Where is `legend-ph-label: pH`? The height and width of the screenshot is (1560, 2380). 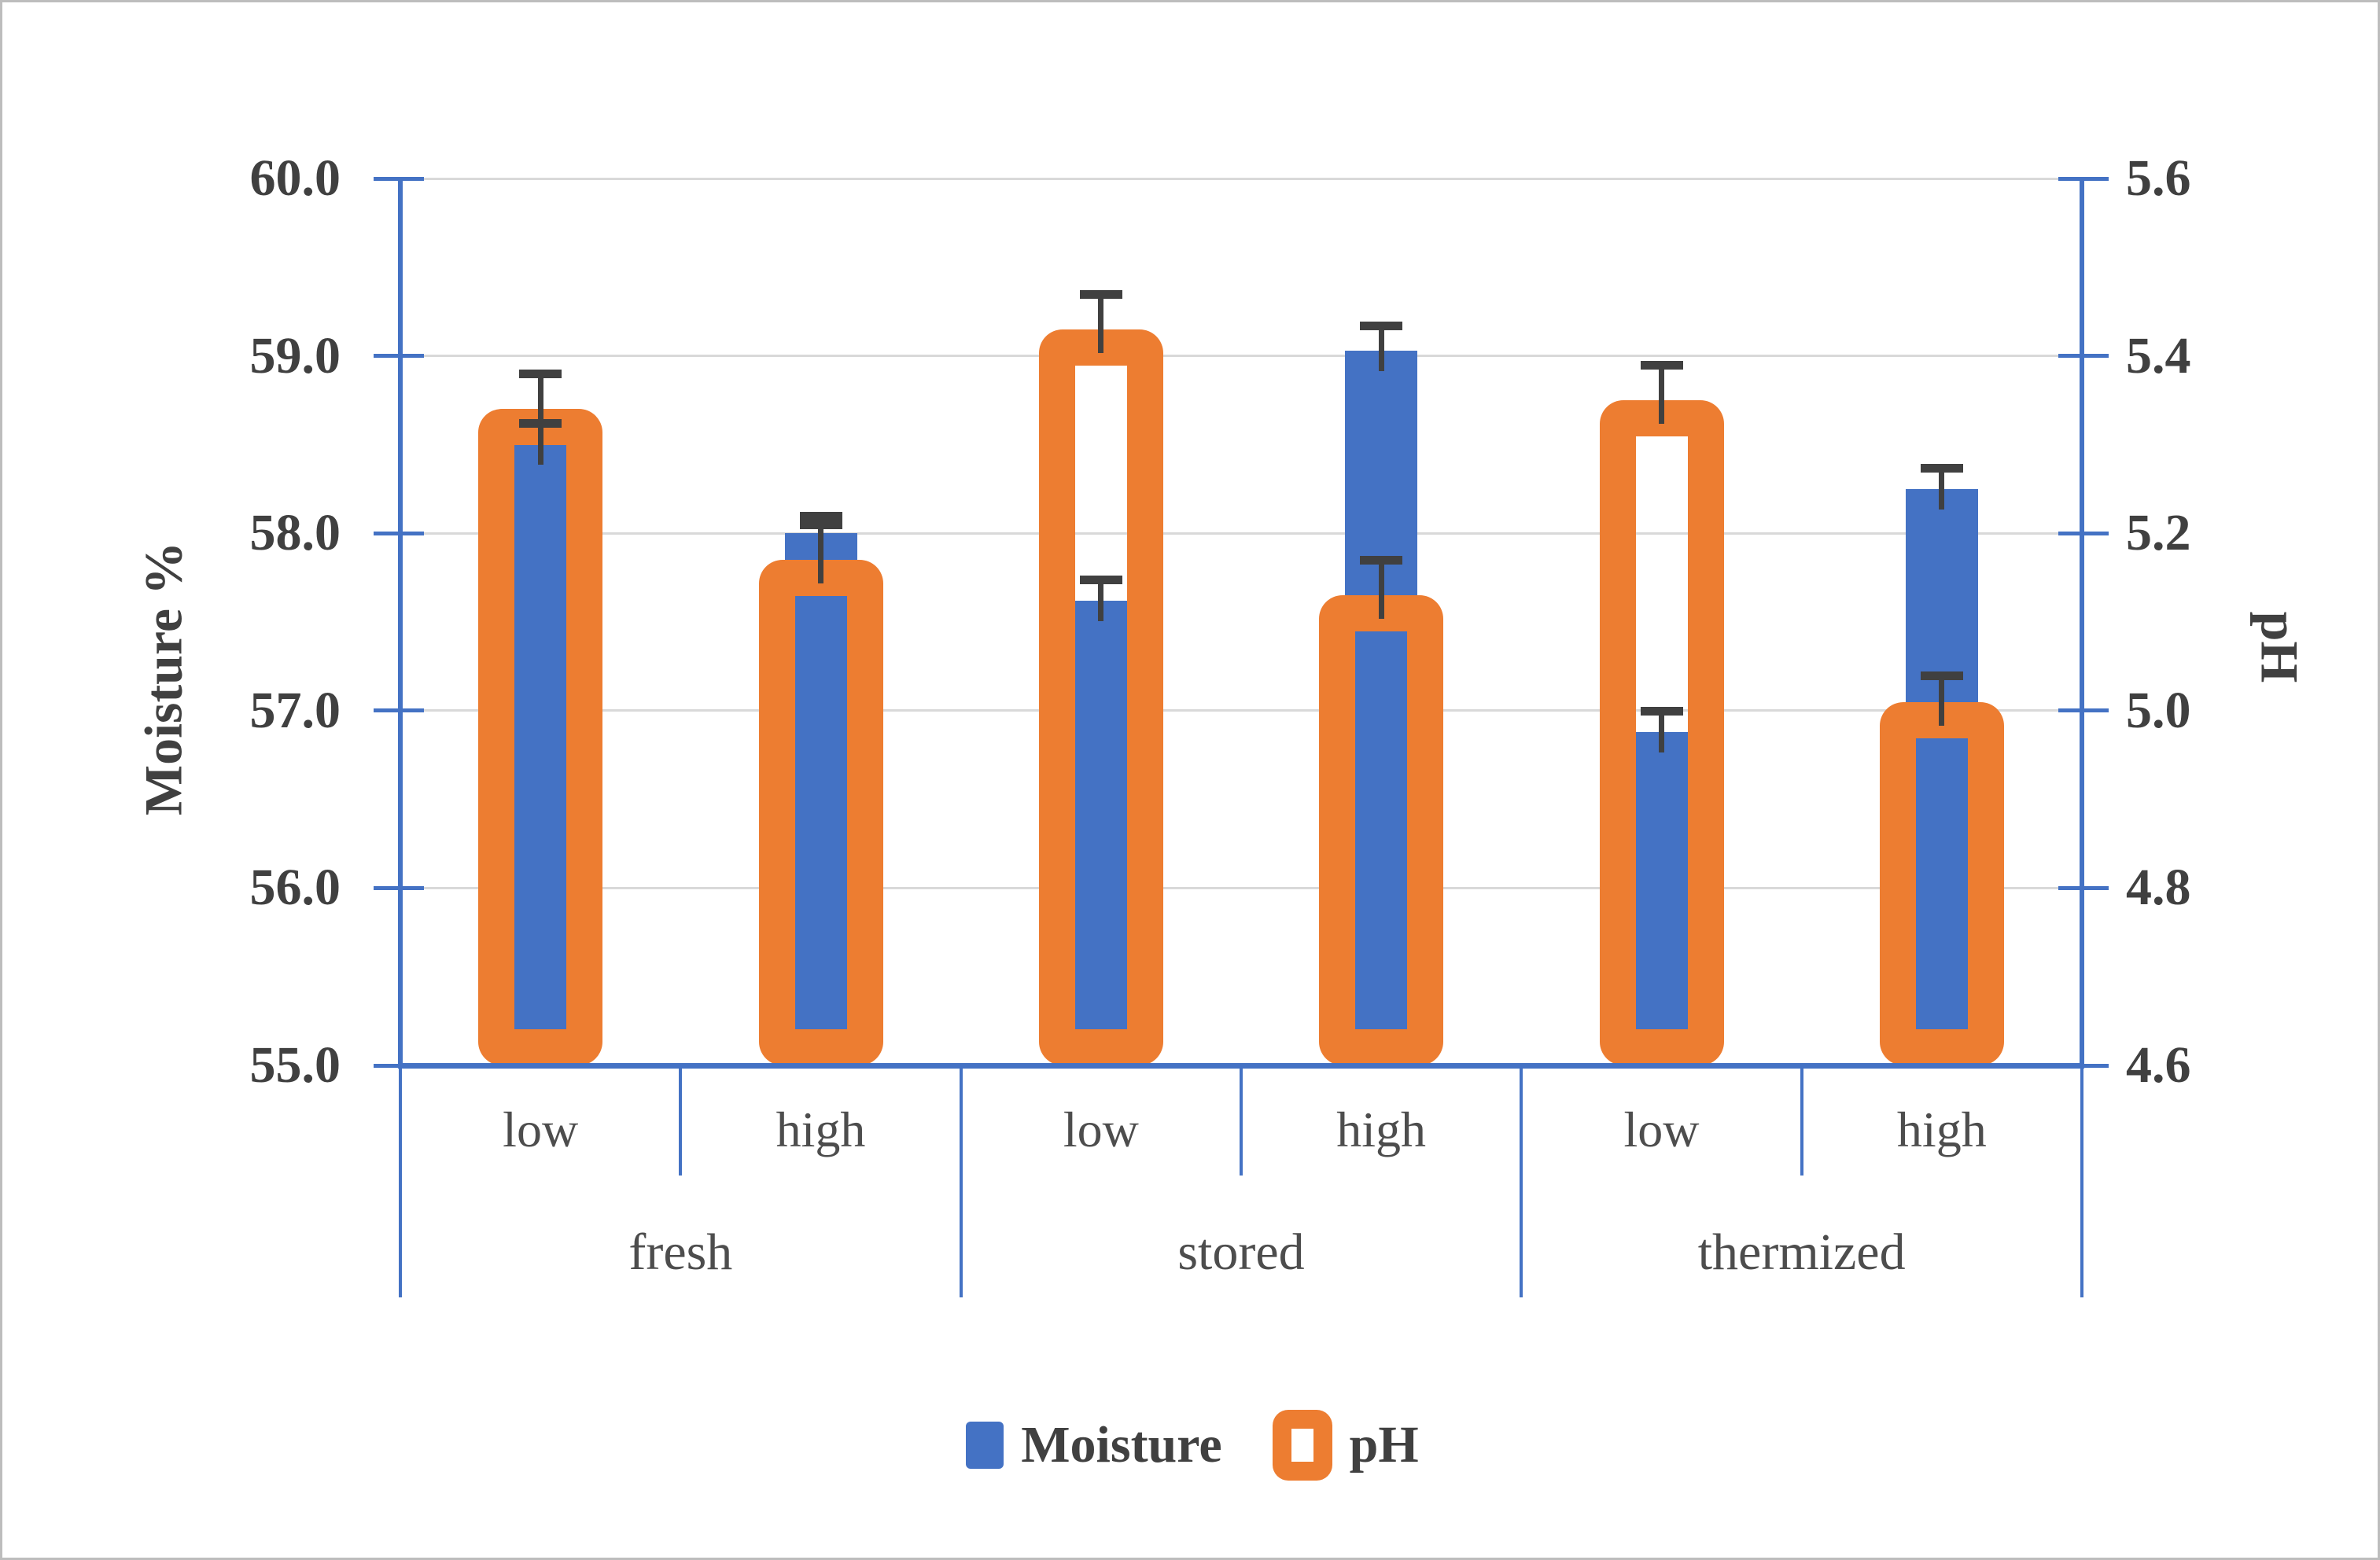
legend-ph-label: pH is located at coordinates (1384, 1445).